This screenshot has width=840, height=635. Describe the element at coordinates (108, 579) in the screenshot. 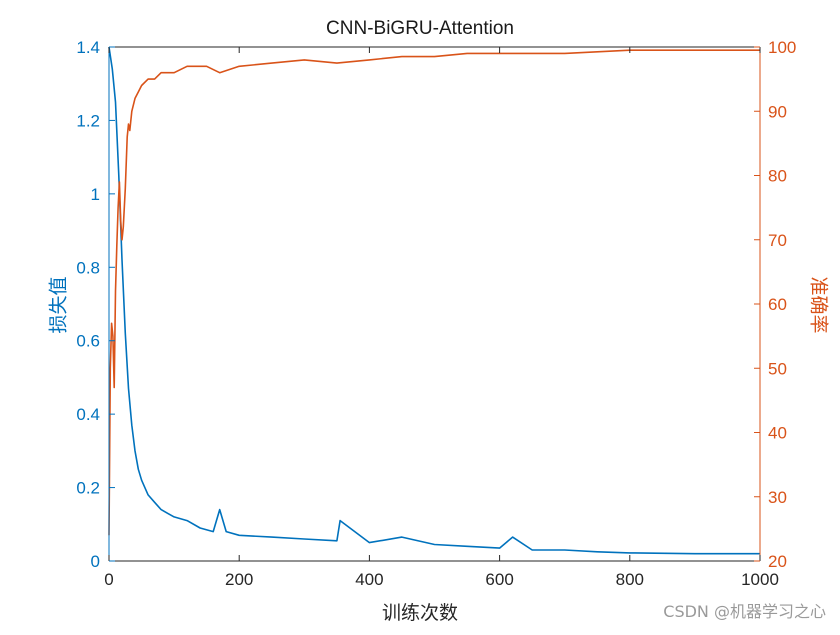

I see `x-tick-label: 0` at that location.